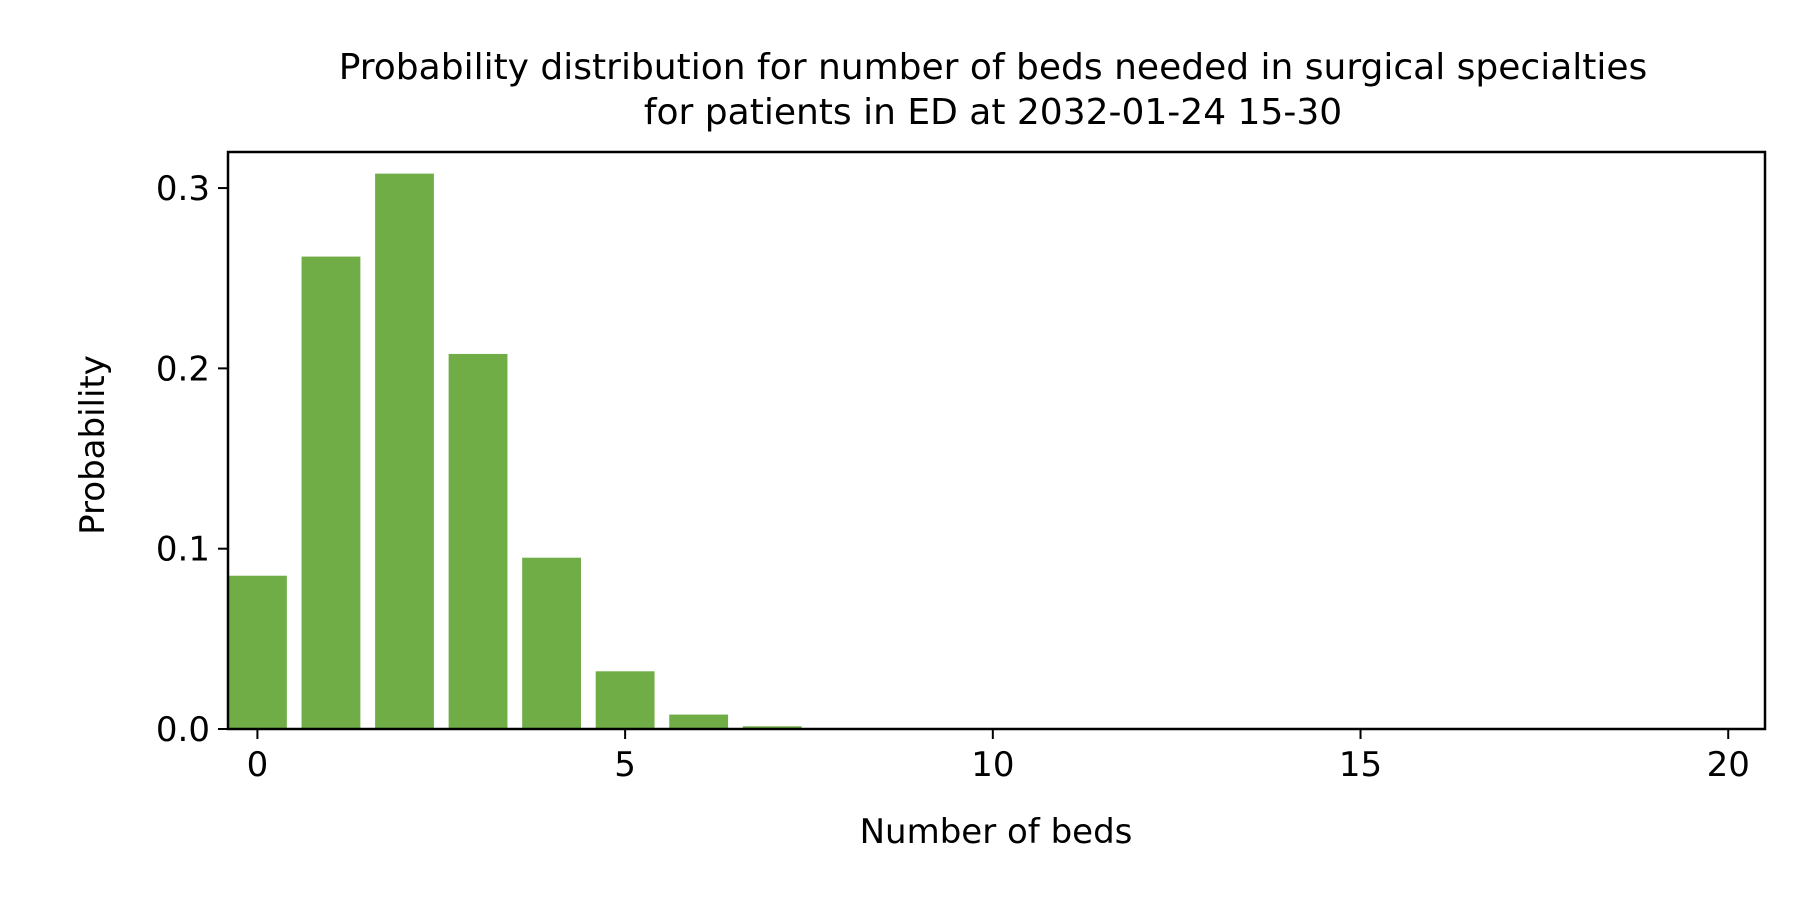  I want to click on x-tick-label: 10, so click(992, 765).